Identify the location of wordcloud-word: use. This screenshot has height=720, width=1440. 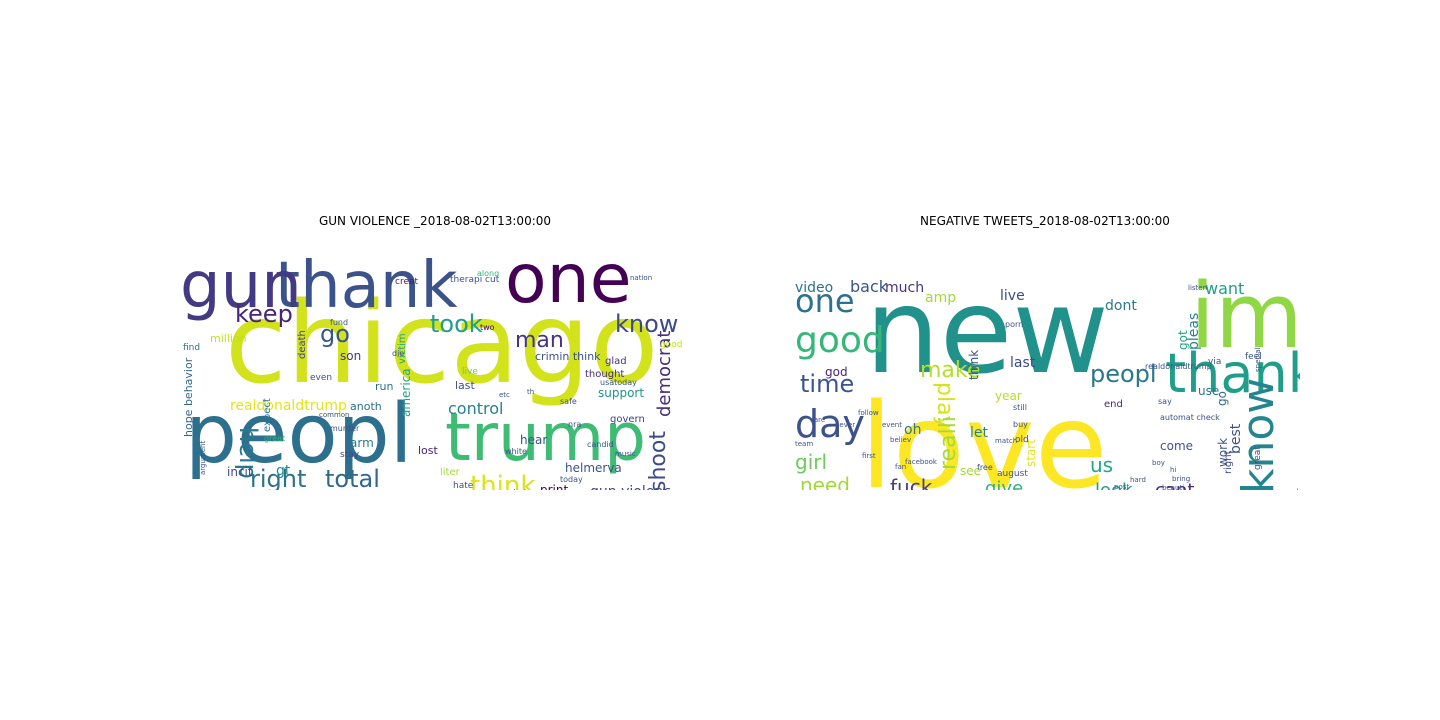
(1208, 391).